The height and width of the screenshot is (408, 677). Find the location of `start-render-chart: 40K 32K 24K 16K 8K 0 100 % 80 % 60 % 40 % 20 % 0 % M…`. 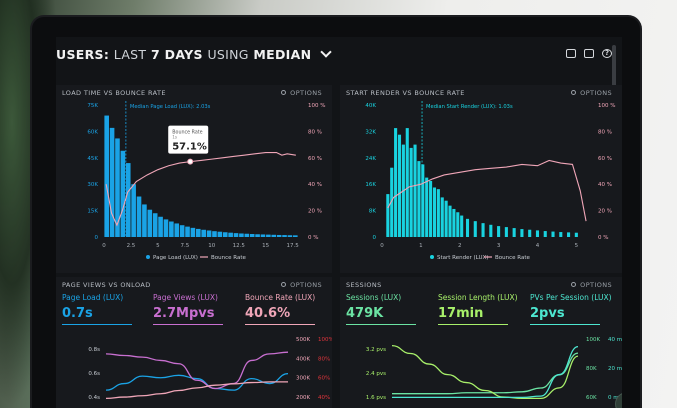

start-render-chart: 40K 32K 24K 16K 8K 0 100 % 80 % 60 % 40 % 20 % 0 % M… is located at coordinates (490, 181).